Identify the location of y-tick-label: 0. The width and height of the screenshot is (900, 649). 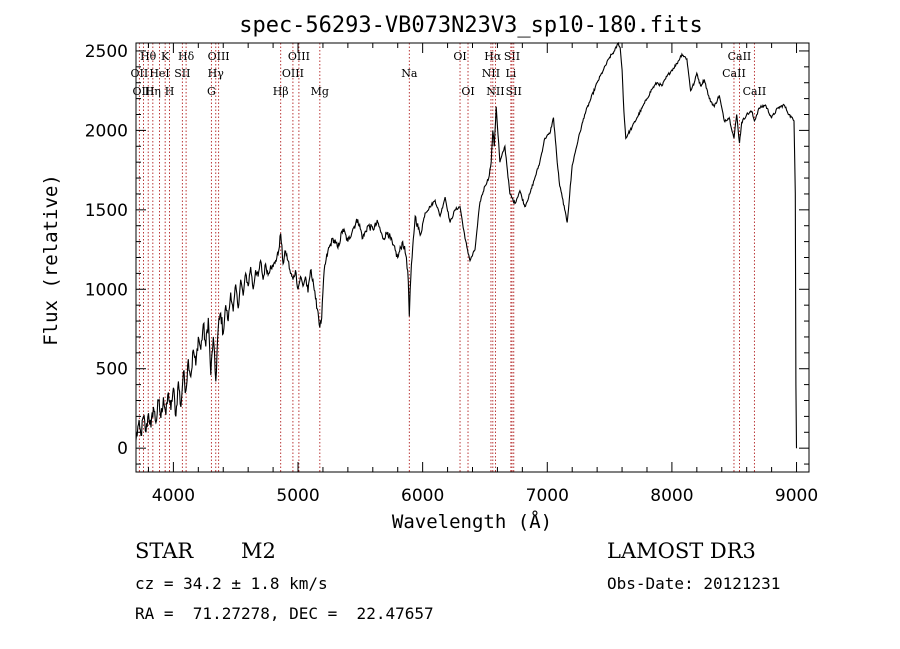
(122, 449).